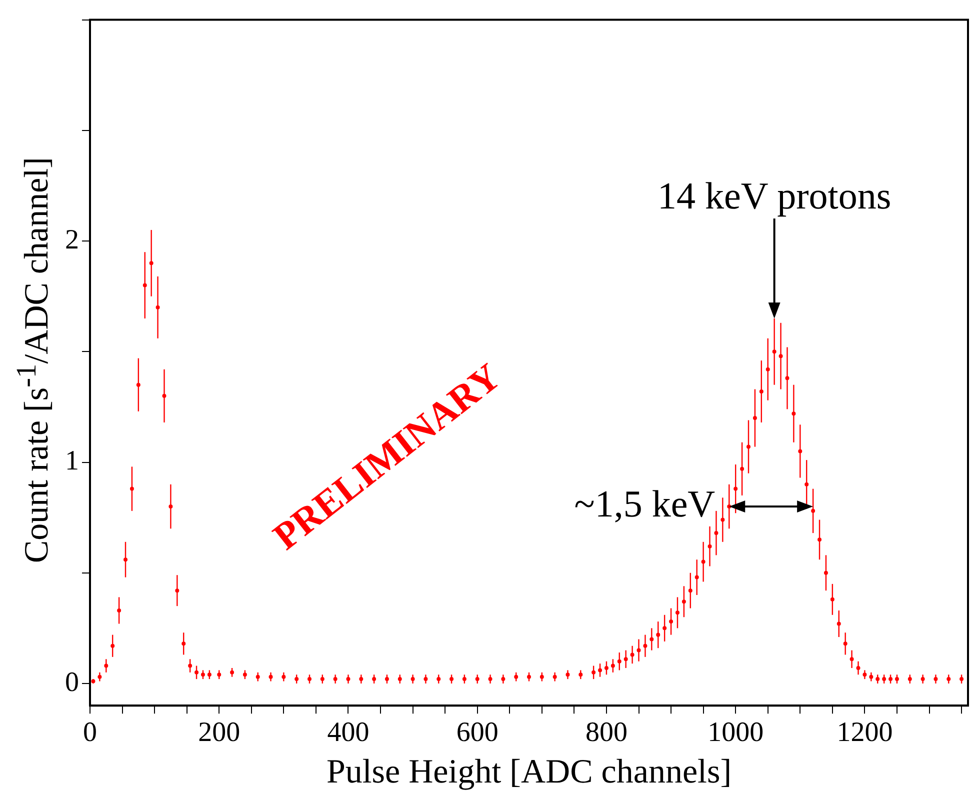 This screenshot has height=802, width=980. What do you see at coordinates (72, 461) in the screenshot?
I see `y-tick-label: 1` at bounding box center [72, 461].